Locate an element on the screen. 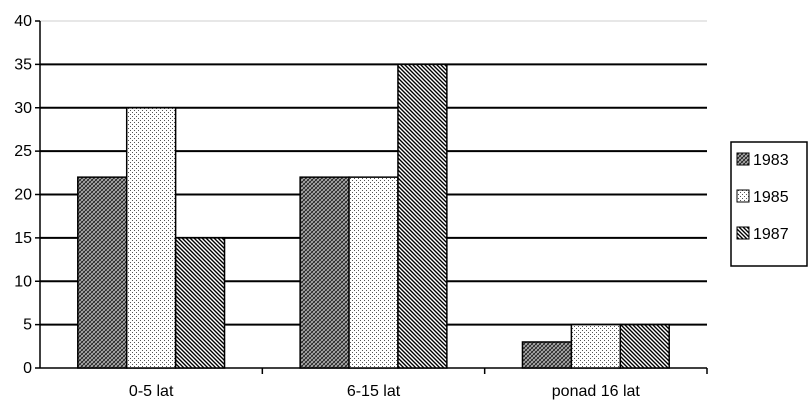  y-tick-label: 5 is located at coordinates (27, 325).